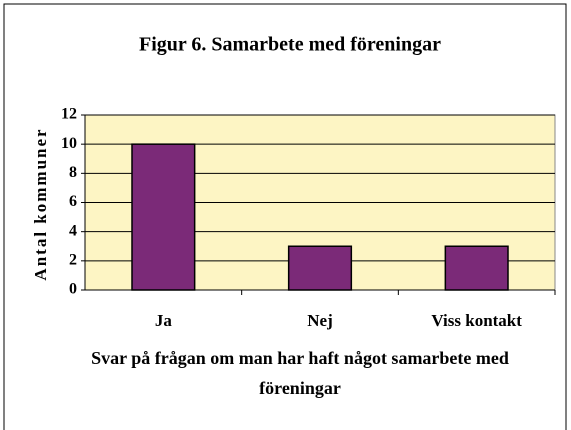  Describe the element at coordinates (73, 230) in the screenshot. I see `y-tick-label: 4` at that location.